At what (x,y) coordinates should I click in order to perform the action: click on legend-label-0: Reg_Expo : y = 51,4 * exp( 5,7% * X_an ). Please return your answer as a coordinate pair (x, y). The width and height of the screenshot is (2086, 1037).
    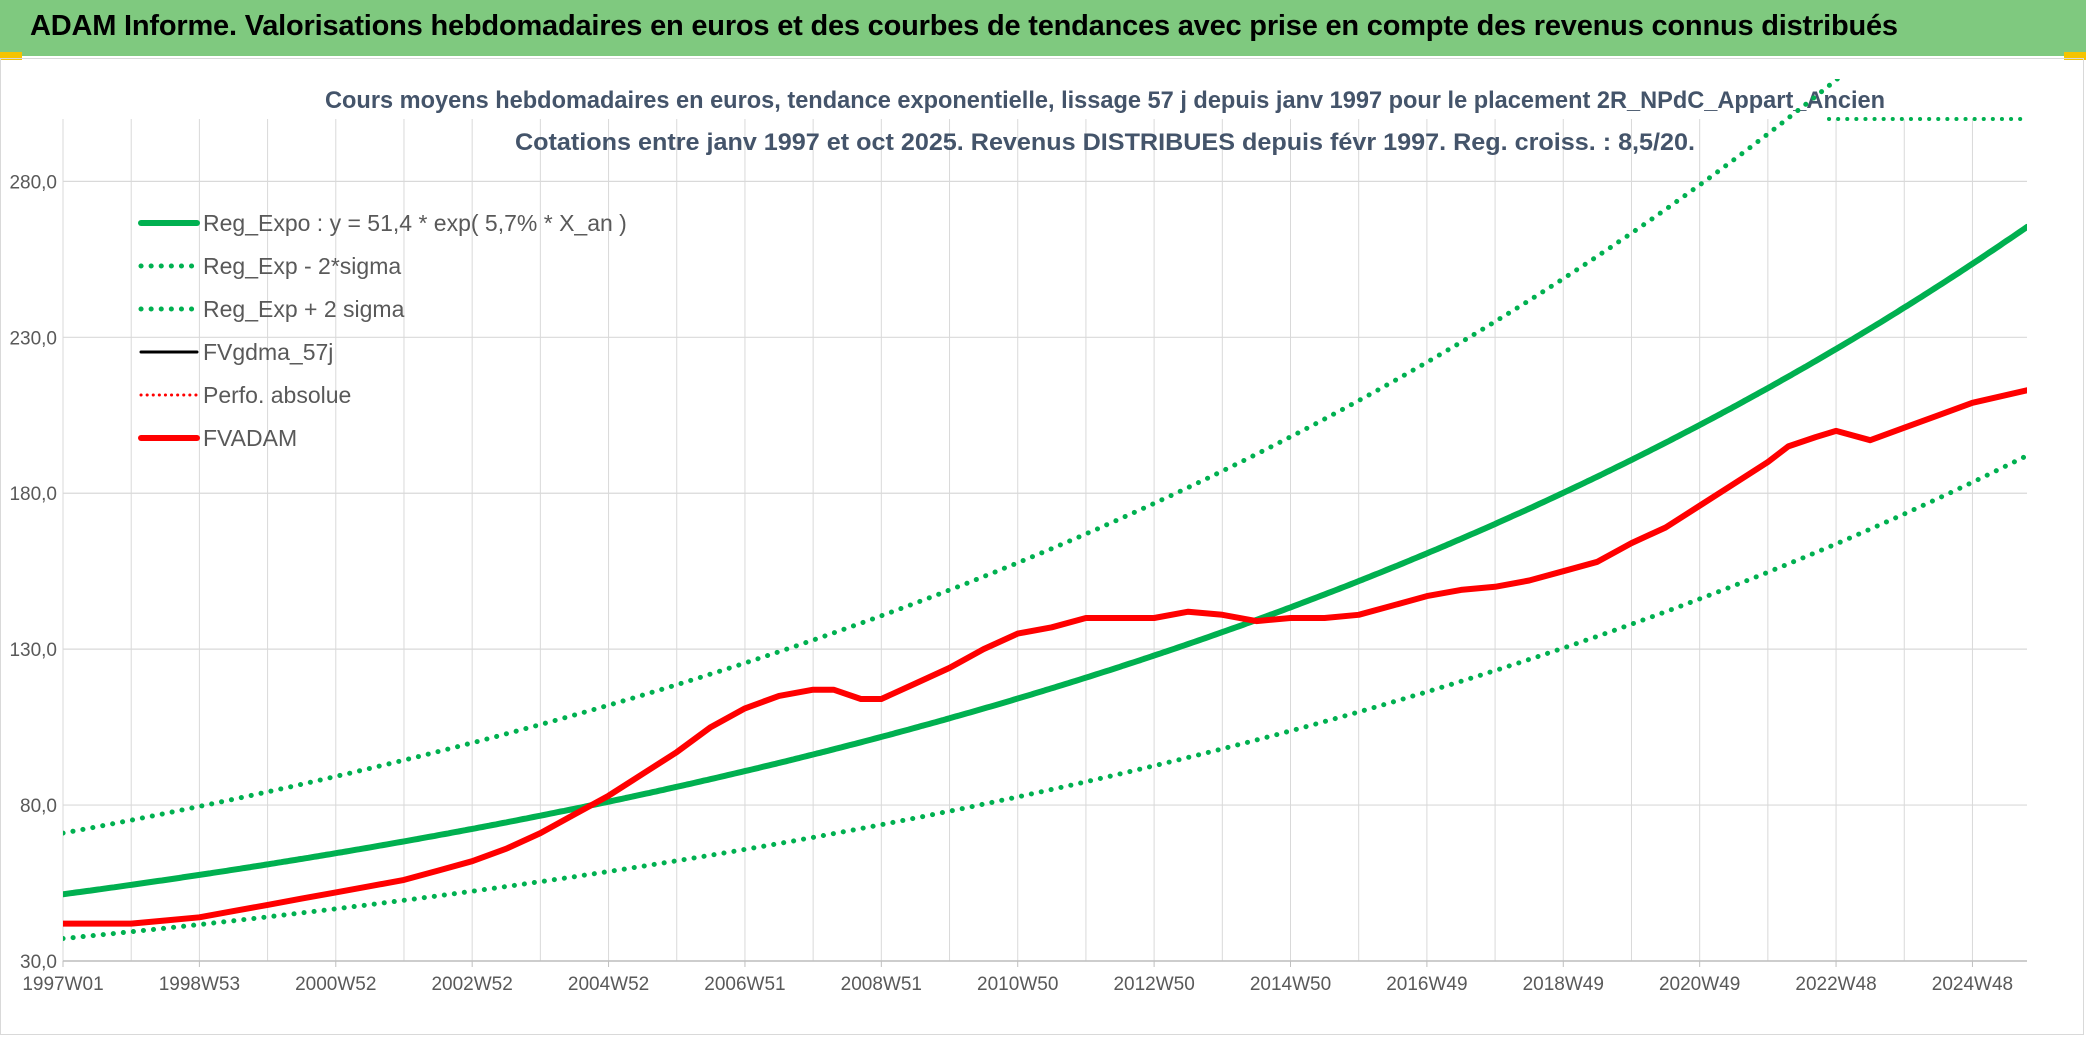
    Looking at the image, I should click on (415, 223).